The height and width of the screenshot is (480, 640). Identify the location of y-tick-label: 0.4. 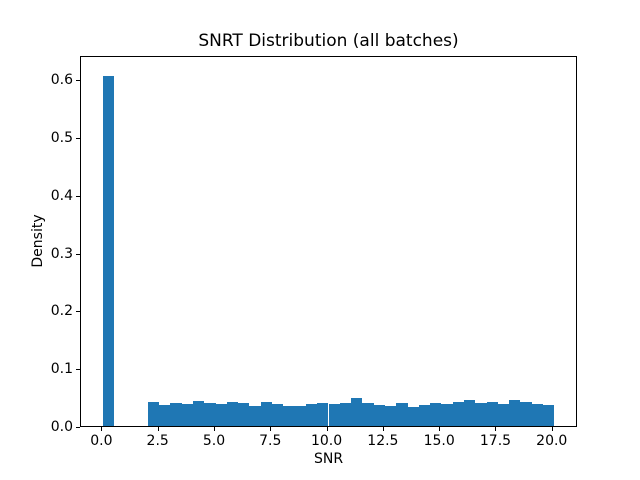
(61, 195).